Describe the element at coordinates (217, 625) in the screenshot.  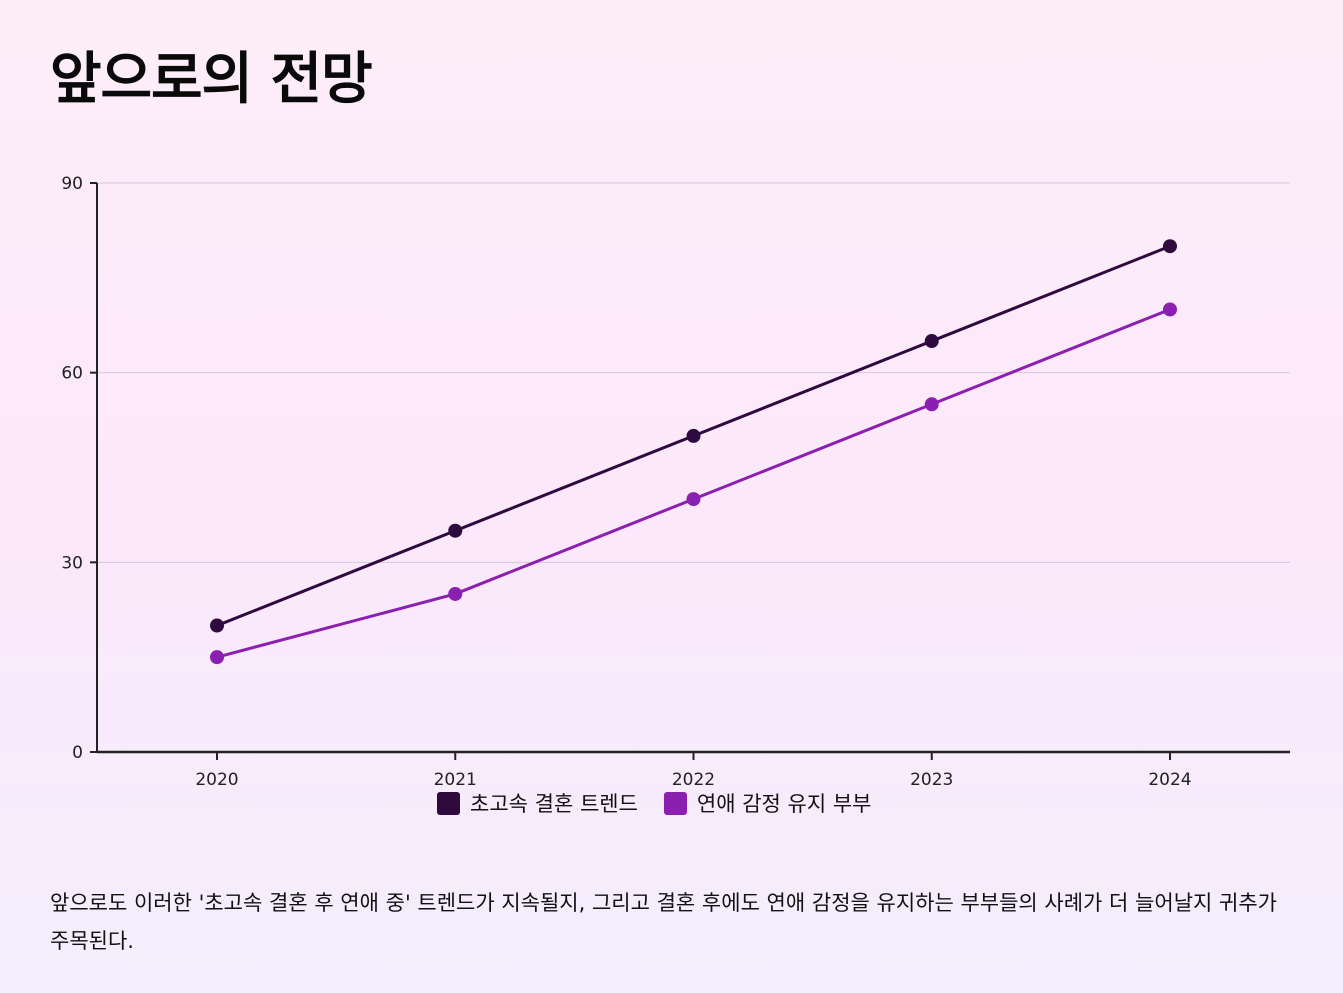
I see `data-point-series-0-2020` at that location.